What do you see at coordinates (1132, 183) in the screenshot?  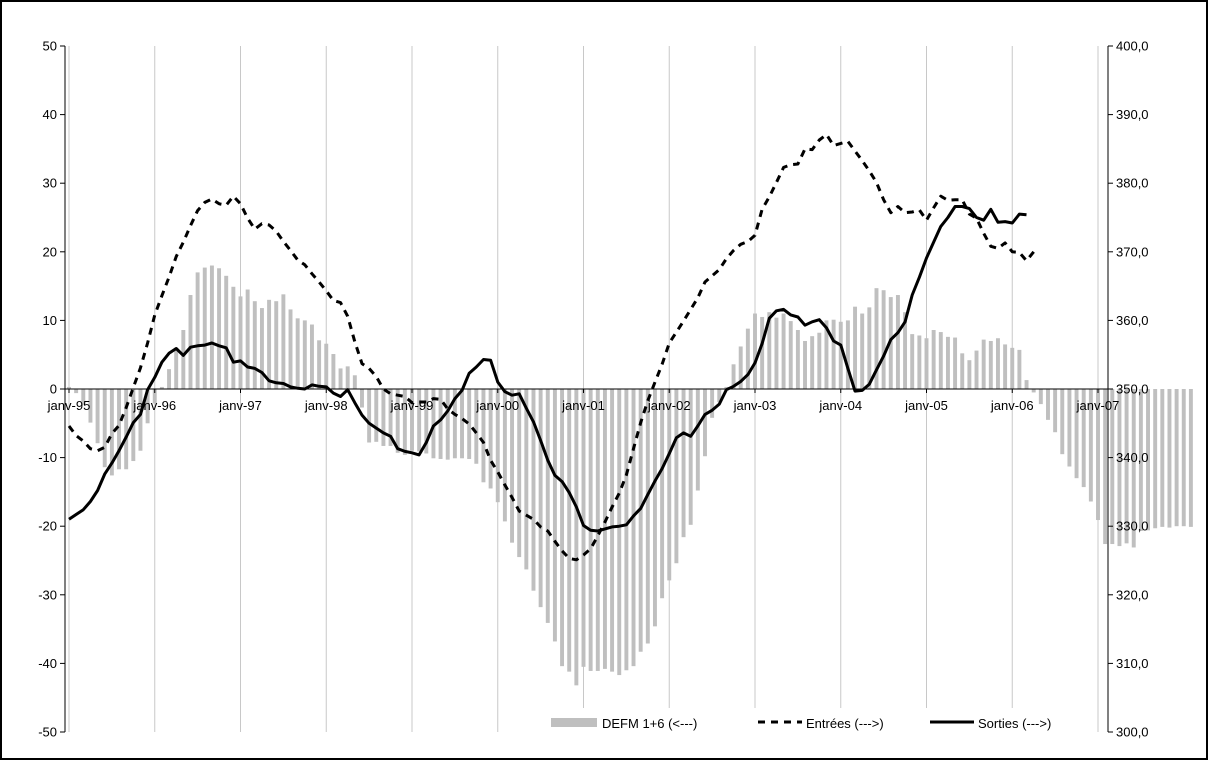 I see `y-right-tick-label: 380,0` at bounding box center [1132, 183].